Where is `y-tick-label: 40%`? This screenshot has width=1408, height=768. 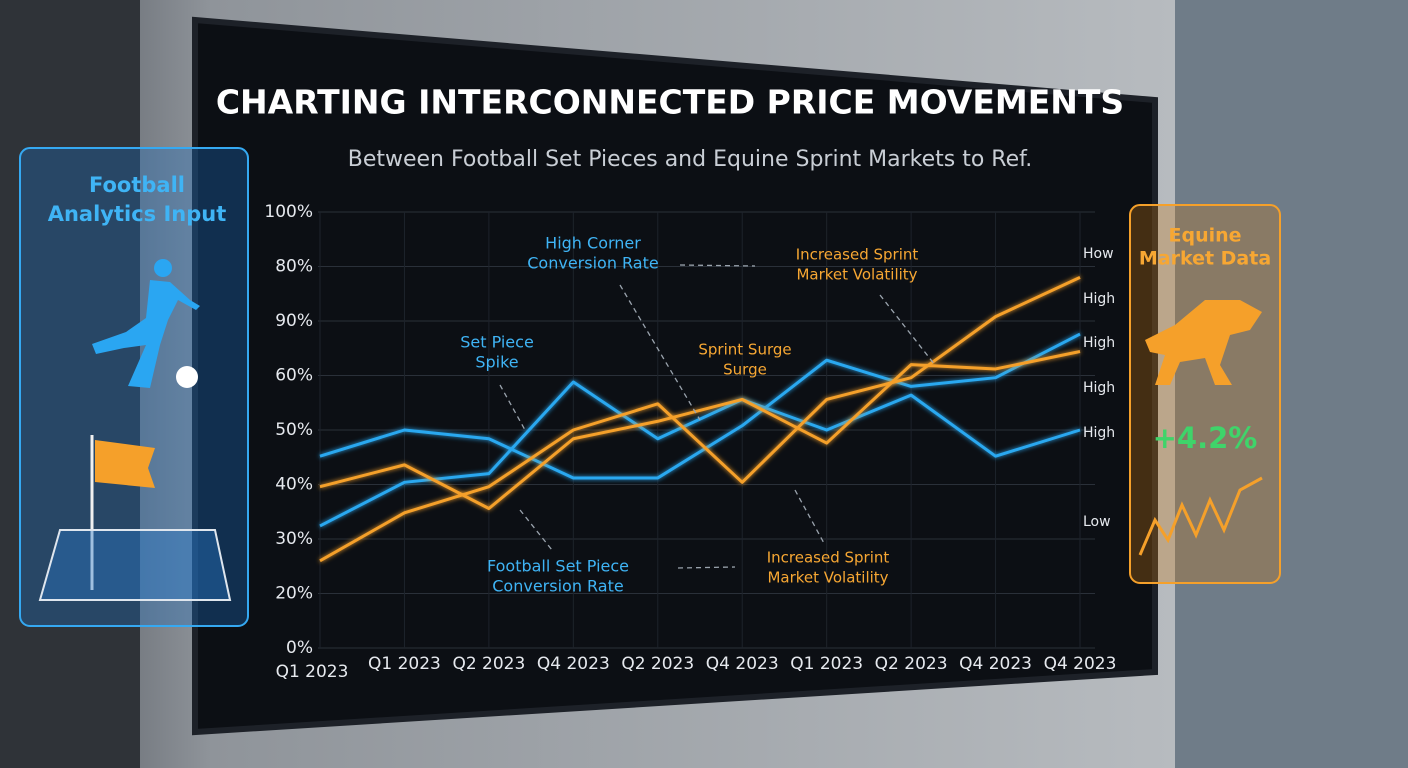
y-tick-label: 40% is located at coordinates (294, 485).